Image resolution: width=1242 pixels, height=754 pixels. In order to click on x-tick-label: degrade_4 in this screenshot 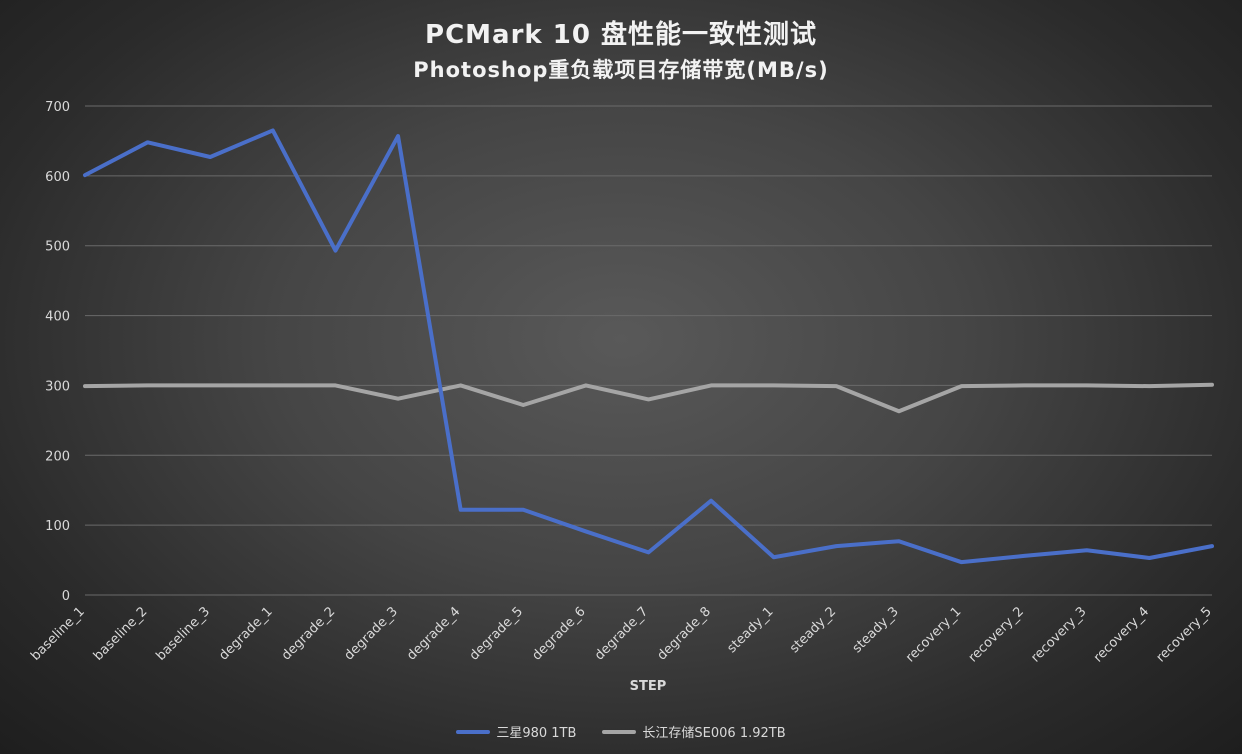, I will do `click(433, 633)`.